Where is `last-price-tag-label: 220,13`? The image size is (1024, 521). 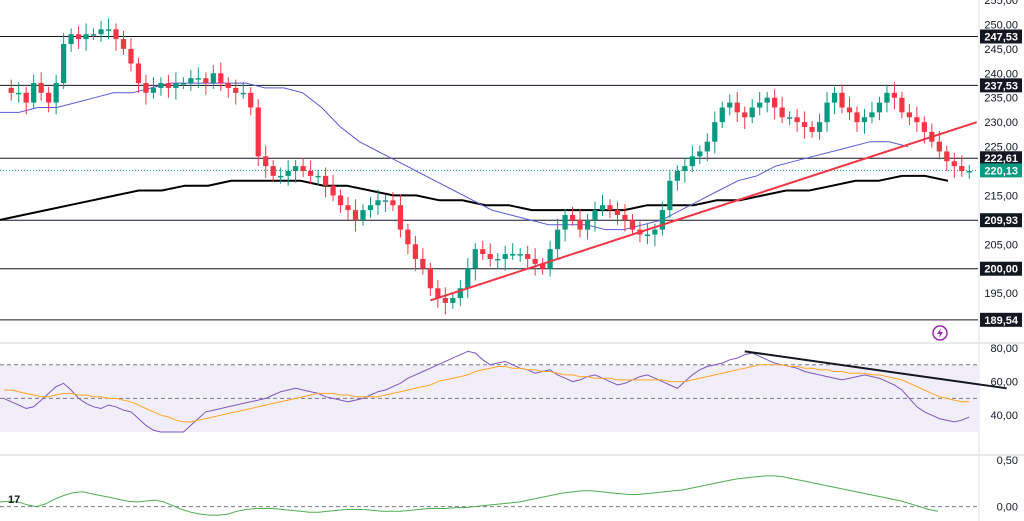 last-price-tag-label: 220,13 is located at coordinates (1001, 171).